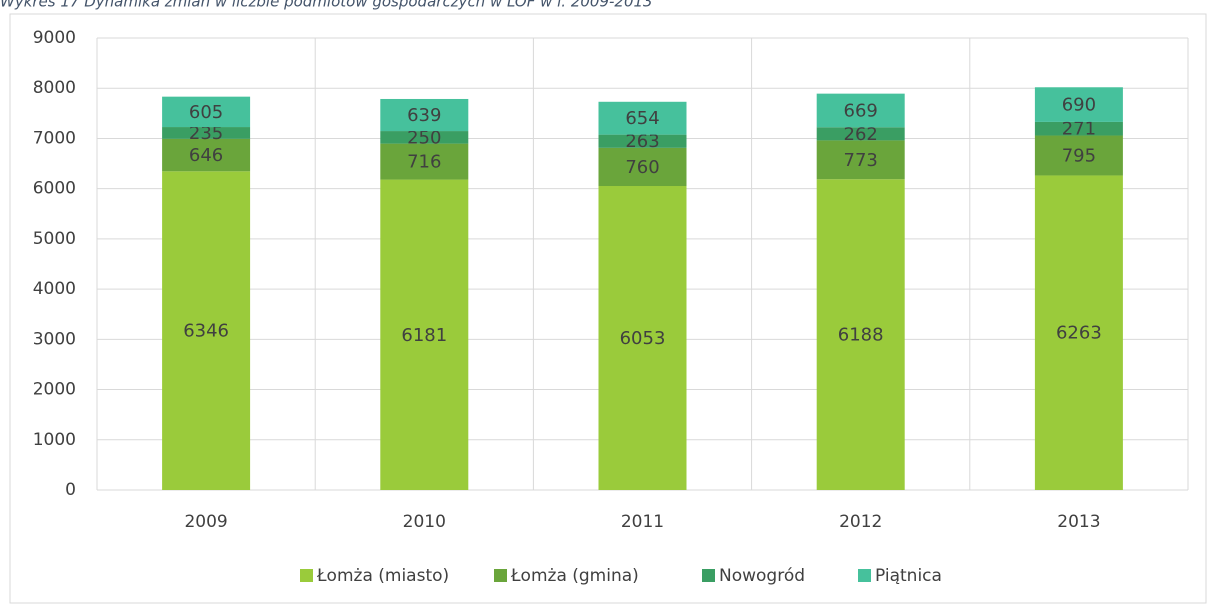  I want to click on y-tick-label: 1000, so click(54, 440).